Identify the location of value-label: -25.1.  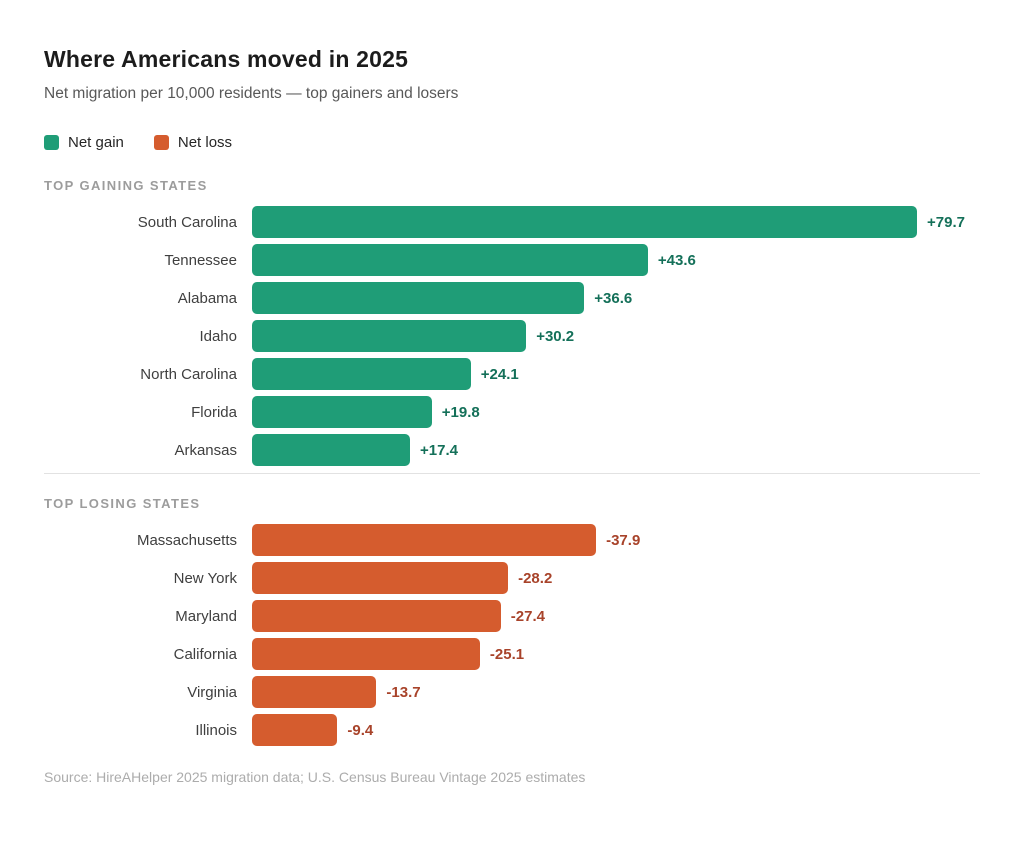
(507, 654).